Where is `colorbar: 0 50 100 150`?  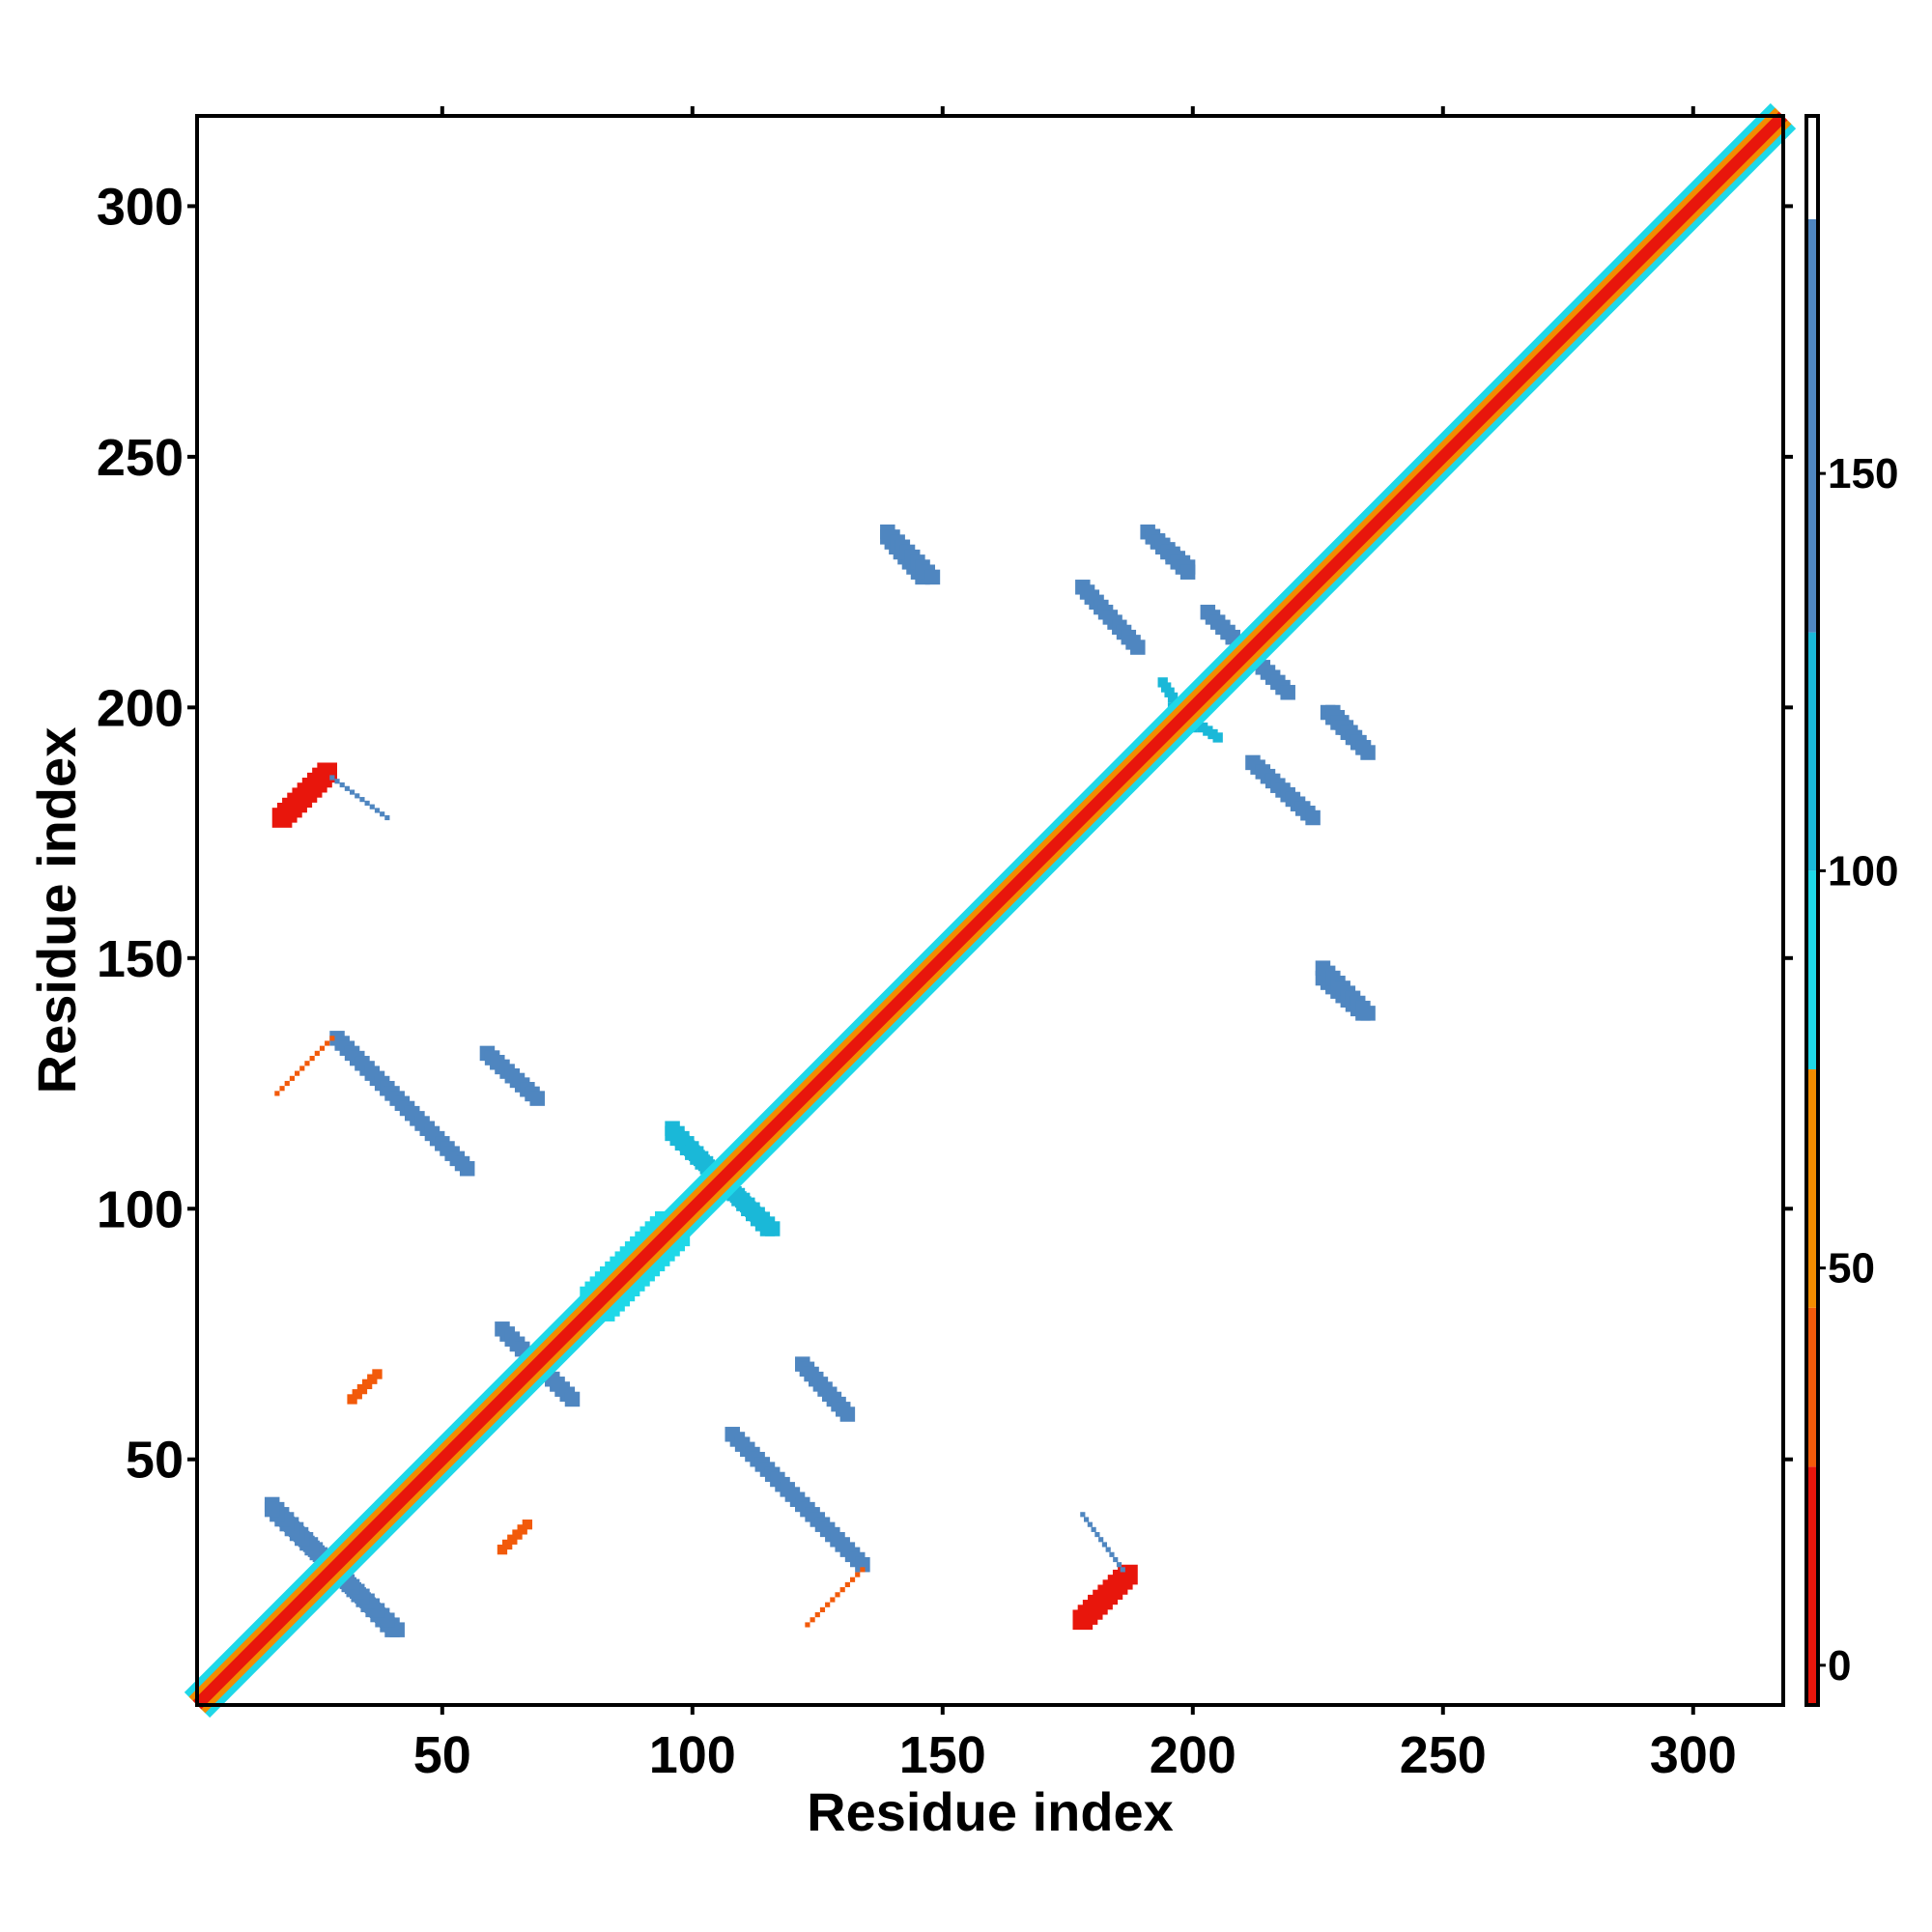 colorbar: 0 50 100 150 is located at coordinates (1851, 910).